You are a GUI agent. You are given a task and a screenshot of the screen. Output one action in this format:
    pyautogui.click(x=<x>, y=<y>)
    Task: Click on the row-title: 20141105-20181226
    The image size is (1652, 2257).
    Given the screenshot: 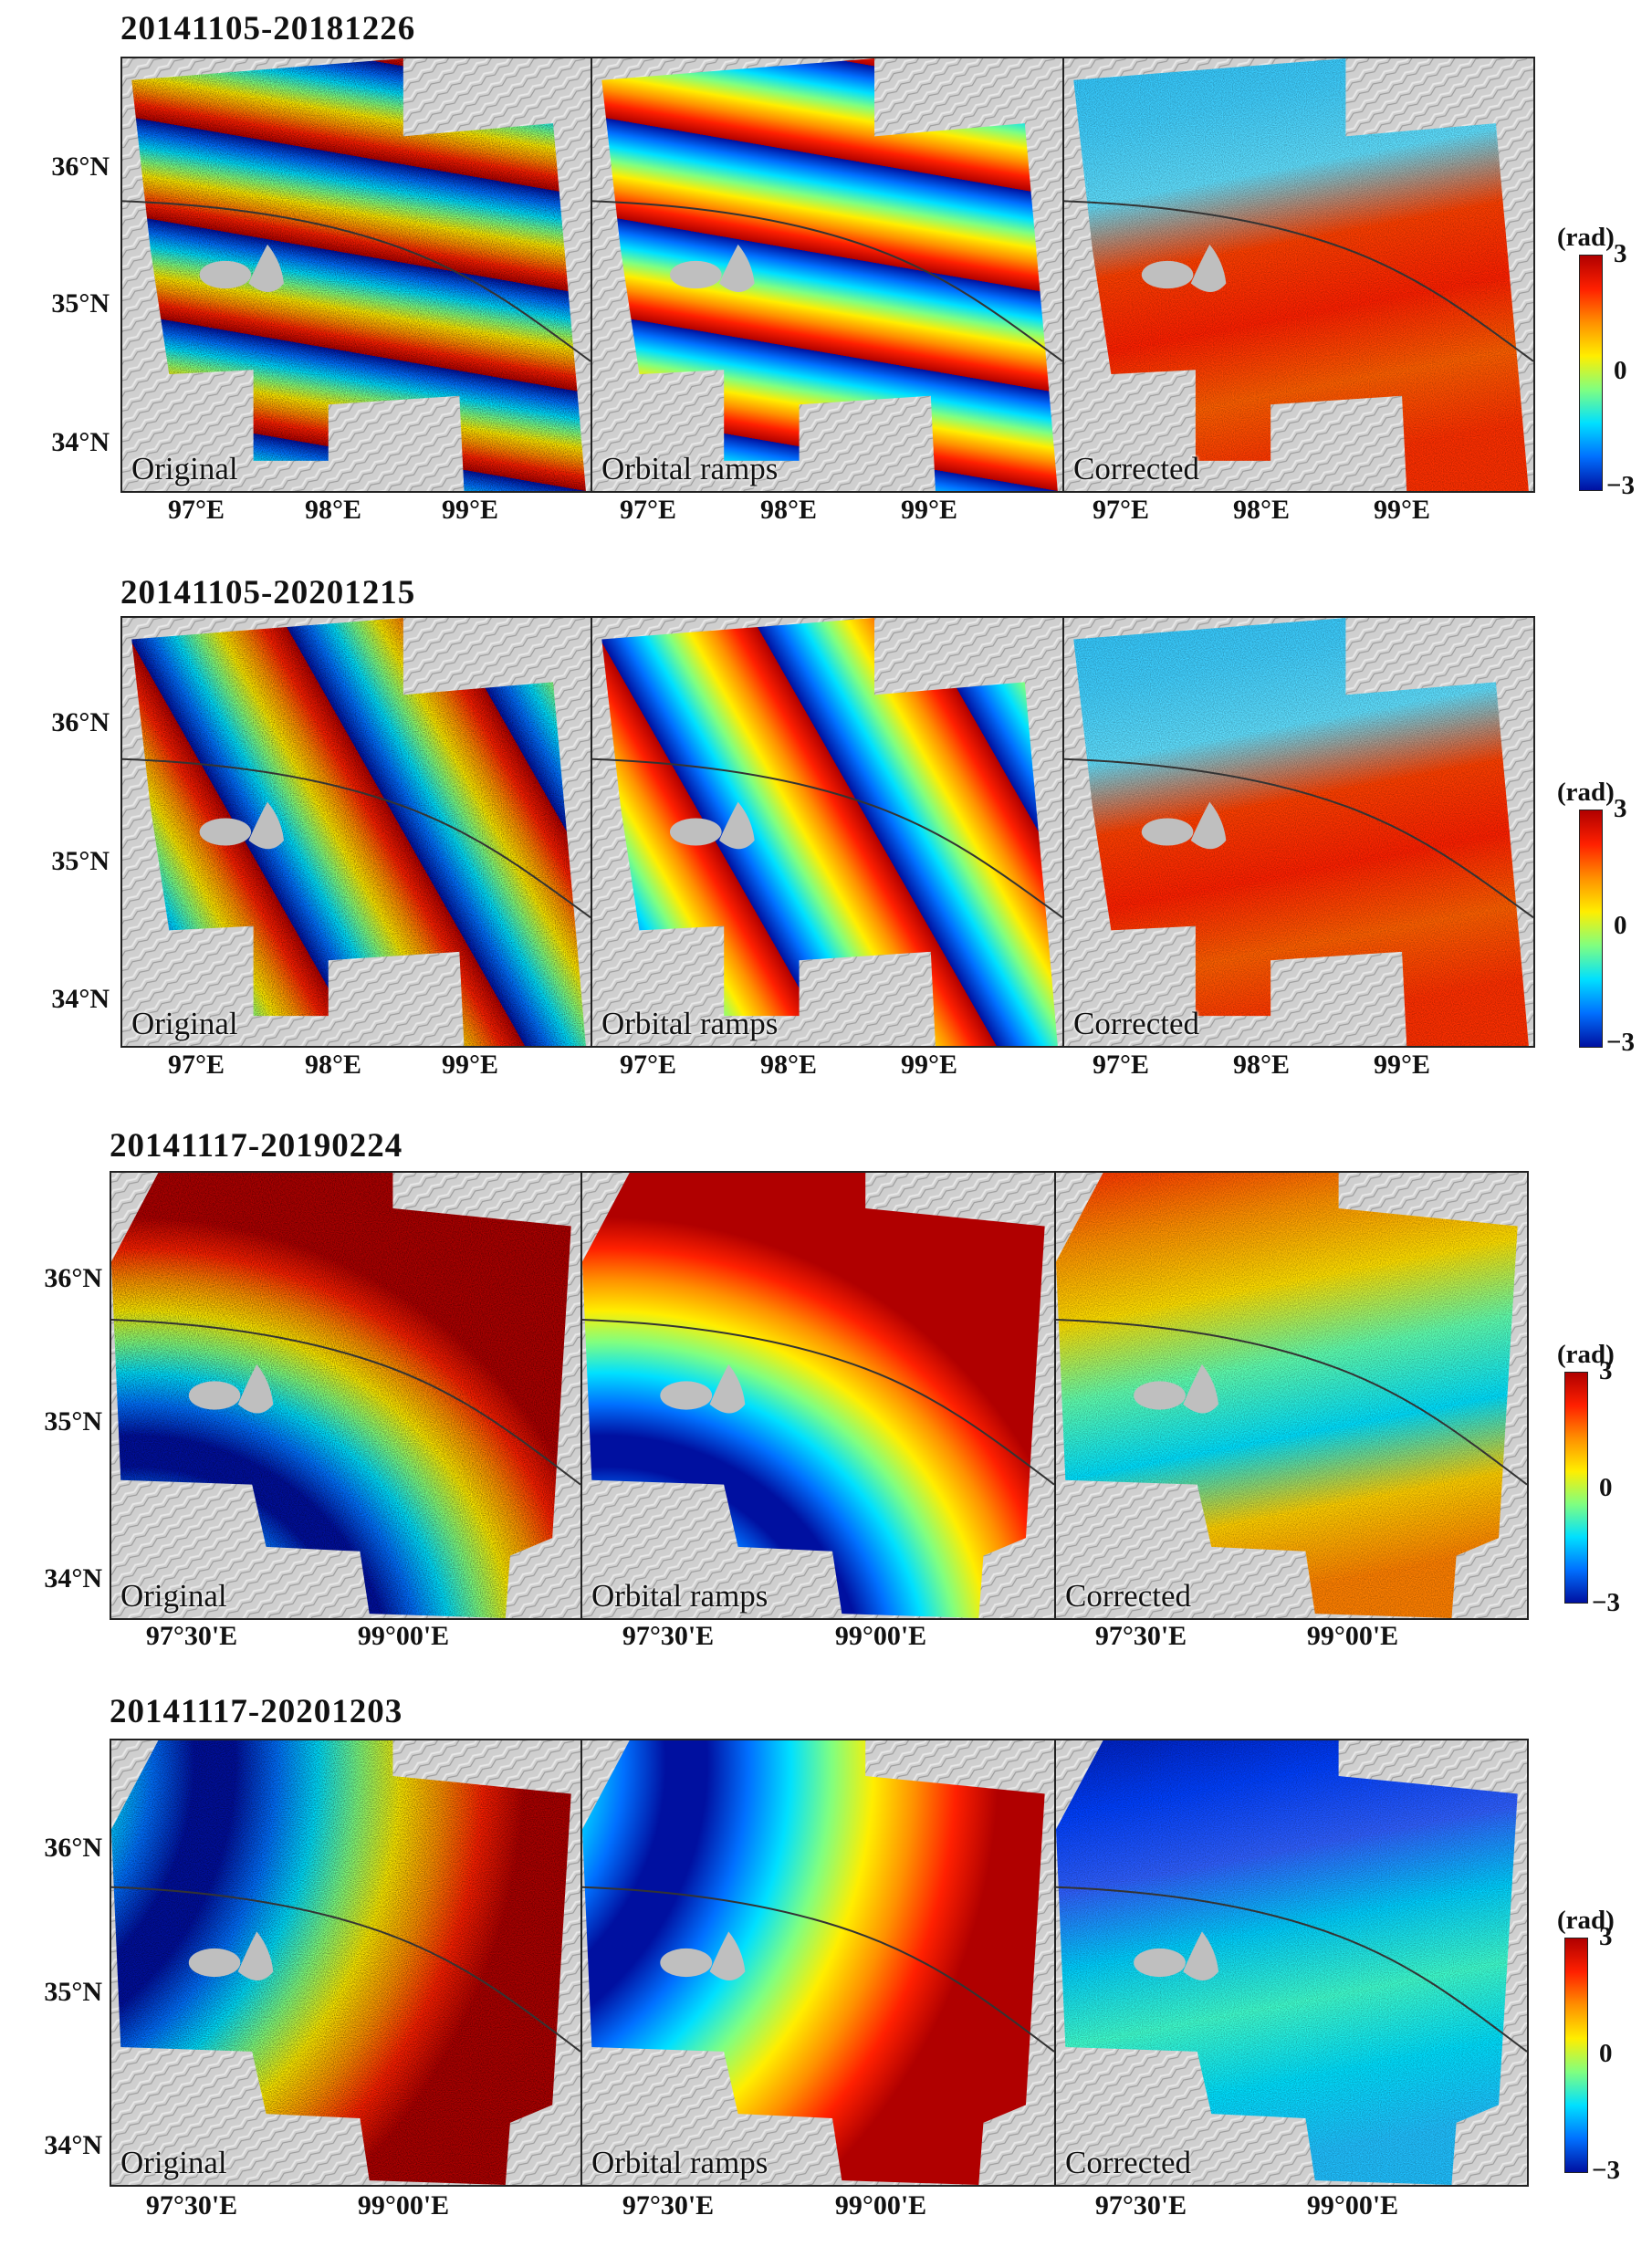 What is the action you would take?
    pyautogui.click(x=268, y=28)
    